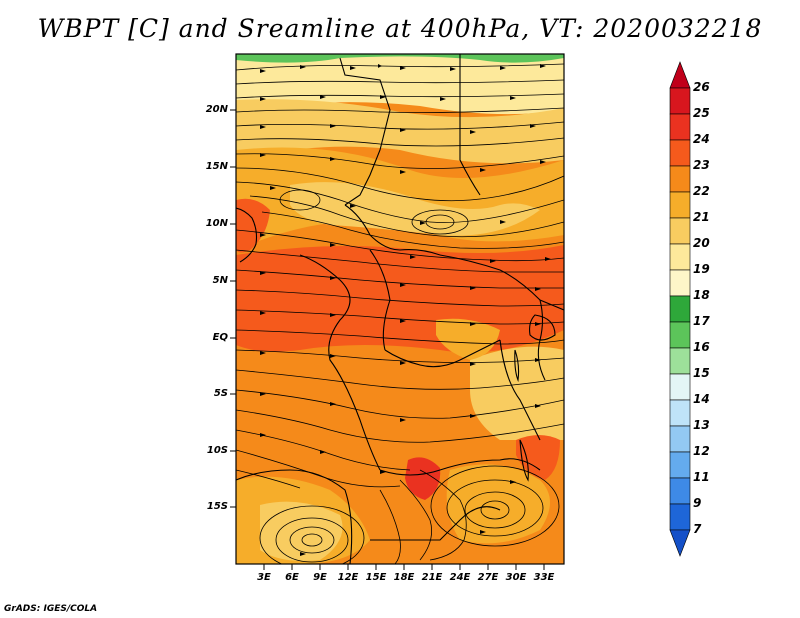  I want to click on lon-label-12e: 12E, so click(348, 577).